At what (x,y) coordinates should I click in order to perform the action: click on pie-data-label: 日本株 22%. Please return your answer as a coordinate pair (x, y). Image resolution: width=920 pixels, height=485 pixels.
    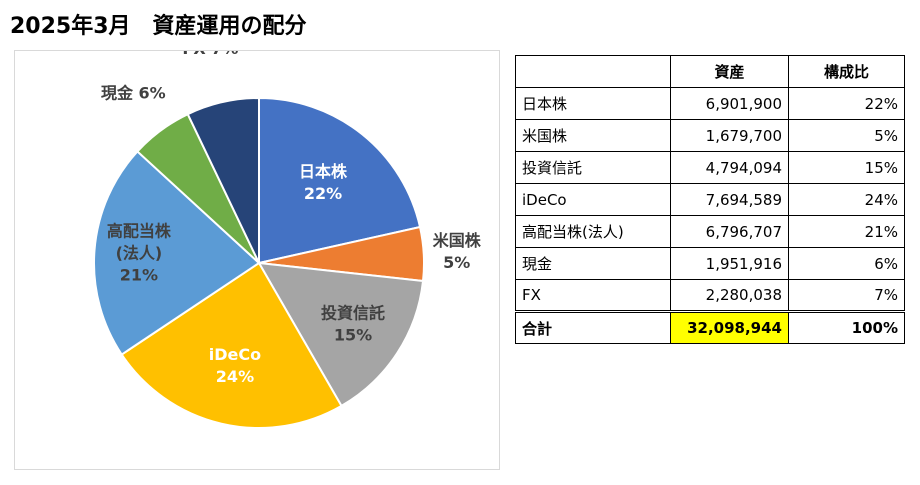
    Looking at the image, I should click on (323, 182).